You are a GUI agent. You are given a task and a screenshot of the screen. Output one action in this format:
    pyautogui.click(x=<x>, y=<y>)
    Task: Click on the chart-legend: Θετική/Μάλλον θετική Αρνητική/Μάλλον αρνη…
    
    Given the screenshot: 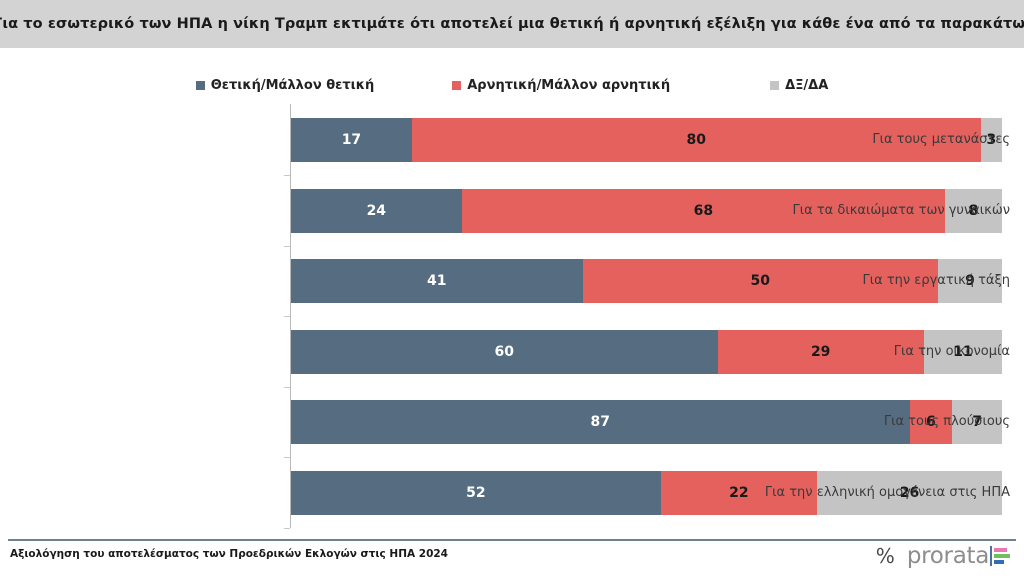 What is the action you would take?
    pyautogui.click(x=512, y=85)
    